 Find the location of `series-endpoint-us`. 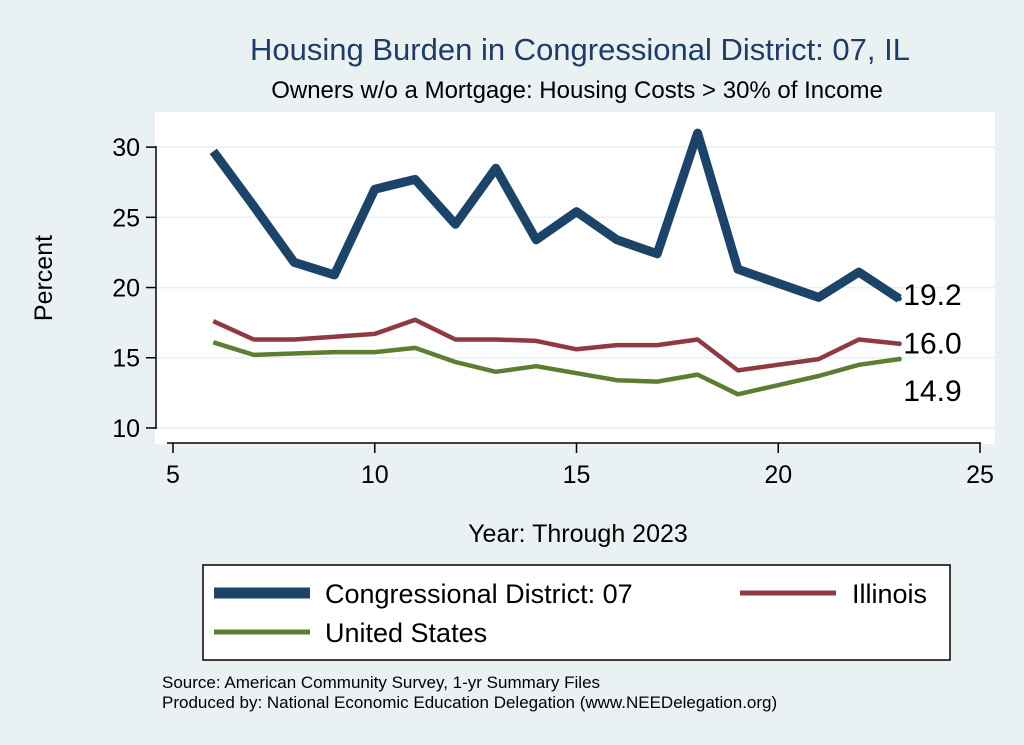

series-endpoint-us is located at coordinates (899, 359).